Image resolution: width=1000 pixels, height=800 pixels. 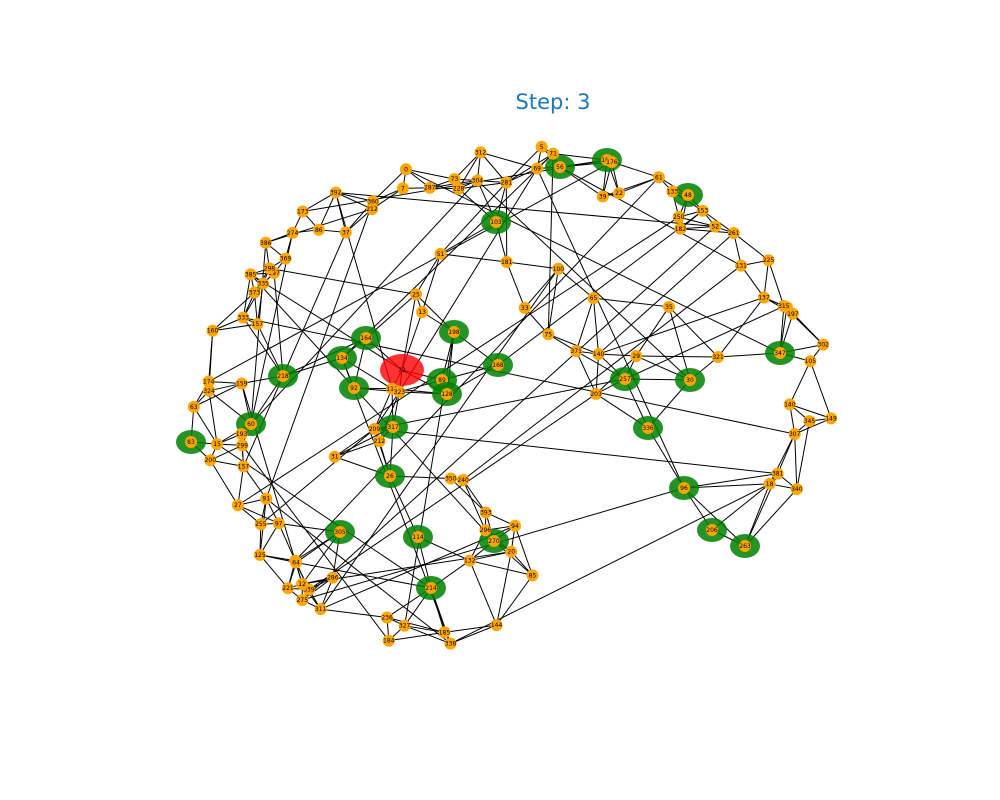 What do you see at coordinates (251, 274) in the screenshot?
I see `node-label: 385` at bounding box center [251, 274].